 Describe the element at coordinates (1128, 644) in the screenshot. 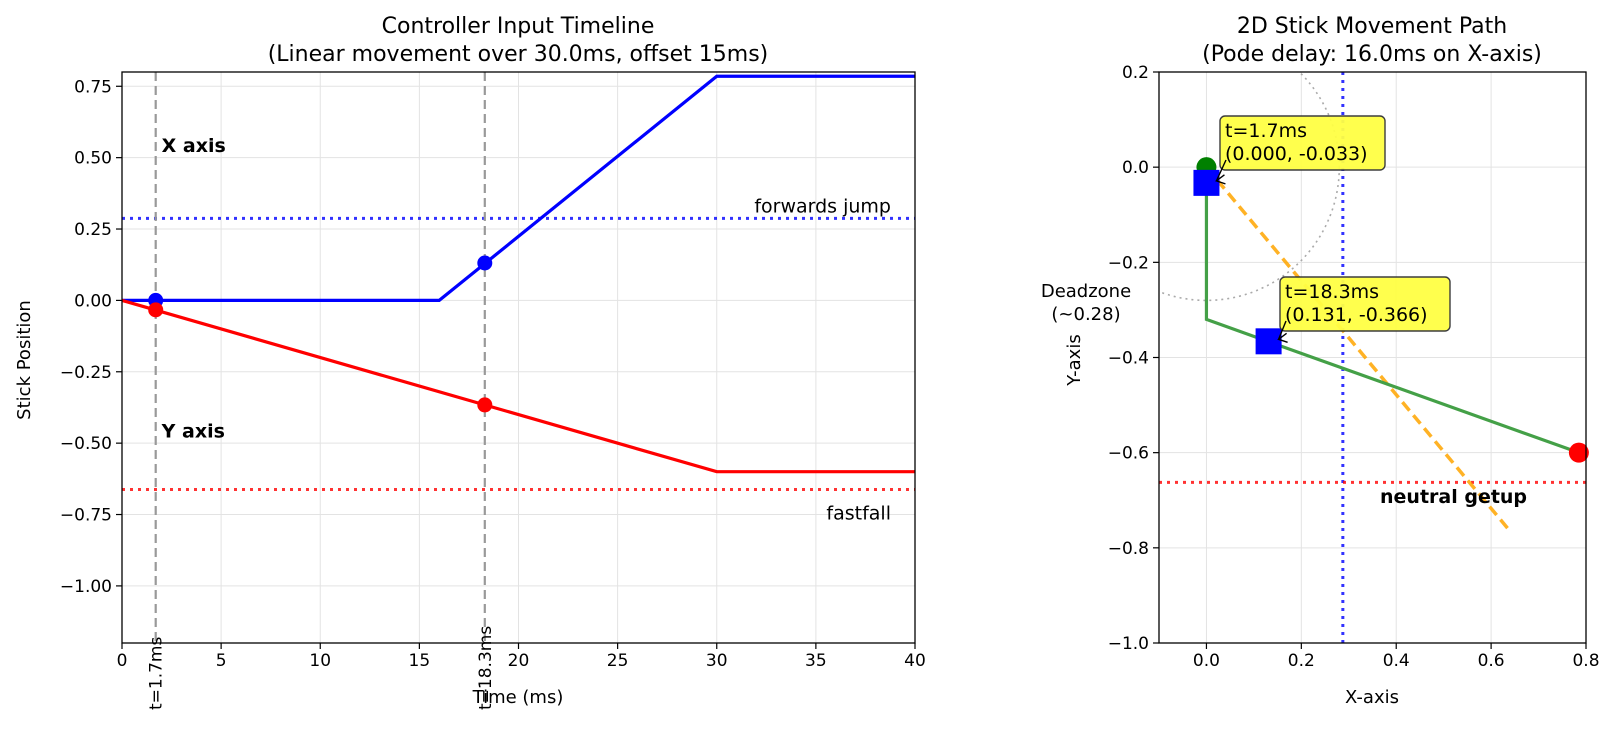

I see `stick-y-tick-label-6: −1.0` at that location.